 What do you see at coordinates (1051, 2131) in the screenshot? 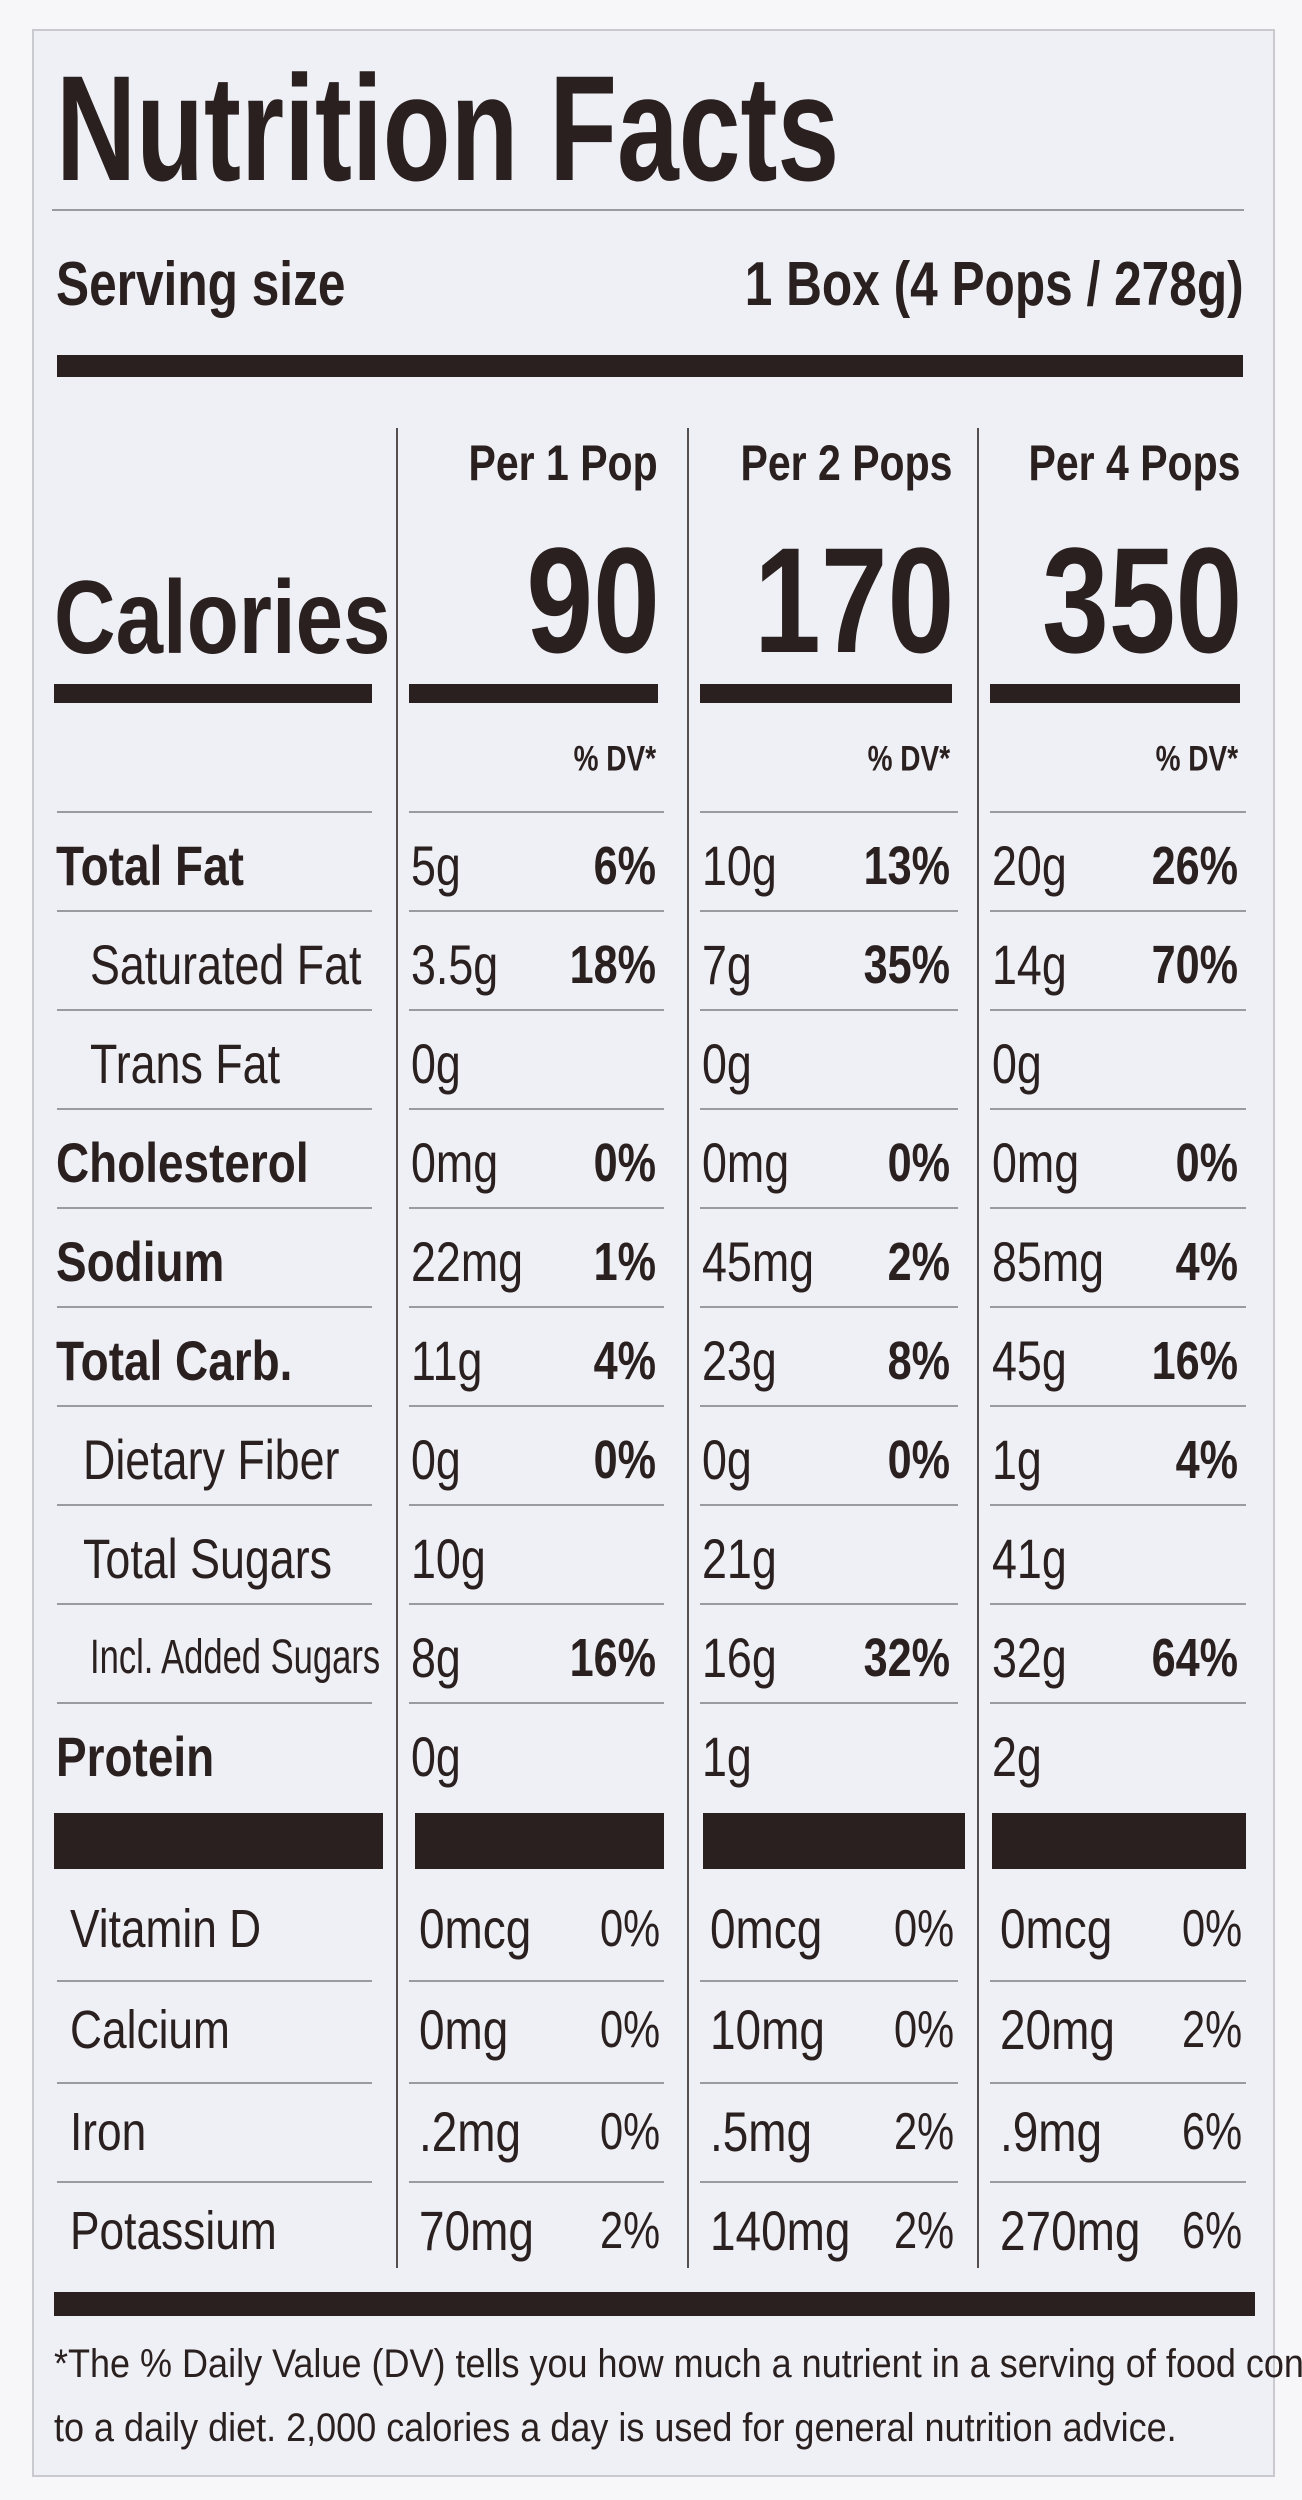
I see `amount: .9mg` at bounding box center [1051, 2131].